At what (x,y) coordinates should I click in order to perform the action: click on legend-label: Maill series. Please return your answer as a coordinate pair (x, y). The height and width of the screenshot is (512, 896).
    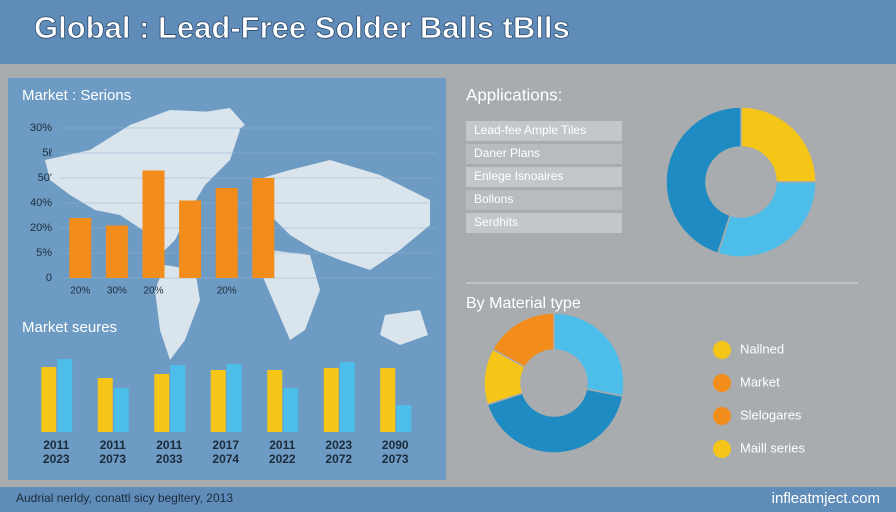
    Looking at the image, I should click on (773, 447).